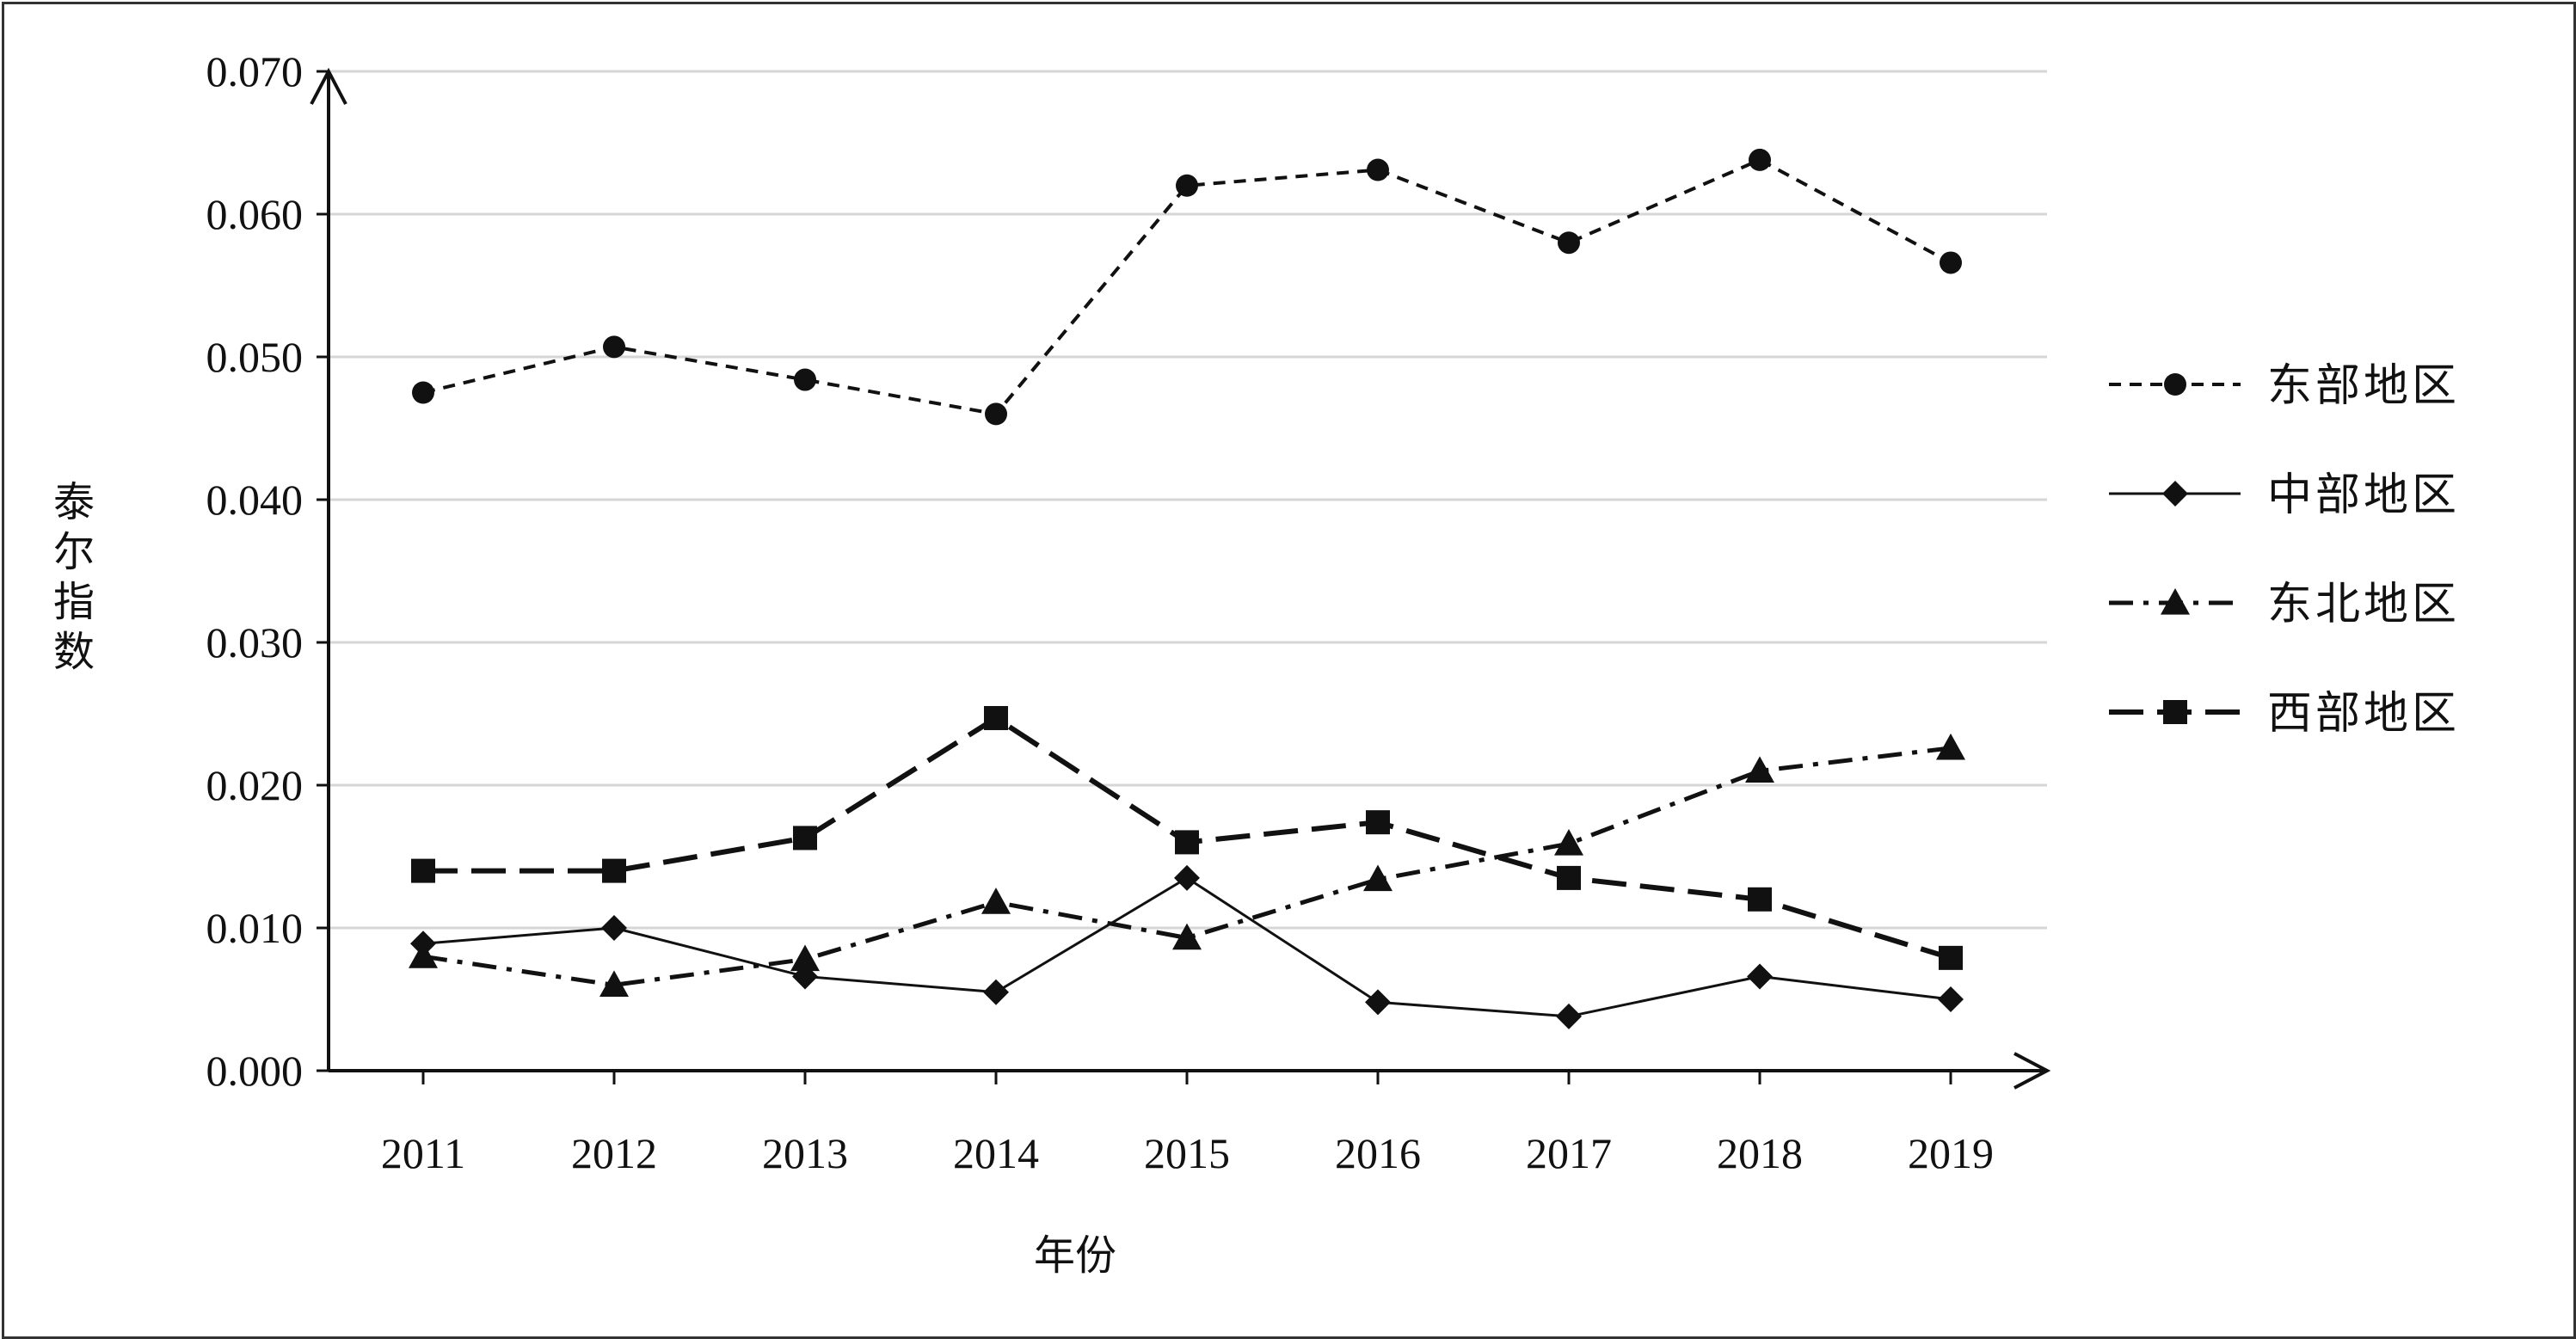 The image size is (2576, 1339). Describe the element at coordinates (74, 552) in the screenshot. I see `y-axis-label-char: 尔` at that location.